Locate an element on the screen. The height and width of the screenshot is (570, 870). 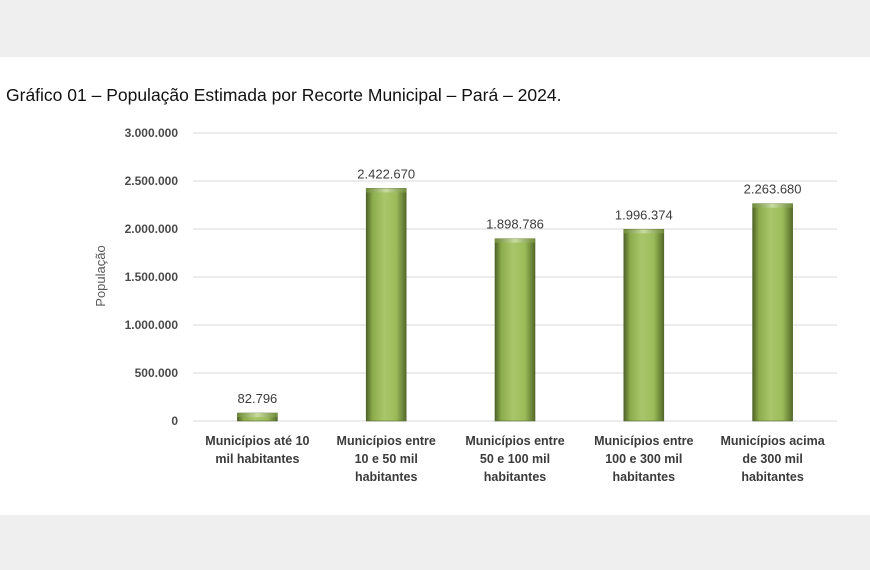
data-label: 1.996.374 is located at coordinates (644, 214).